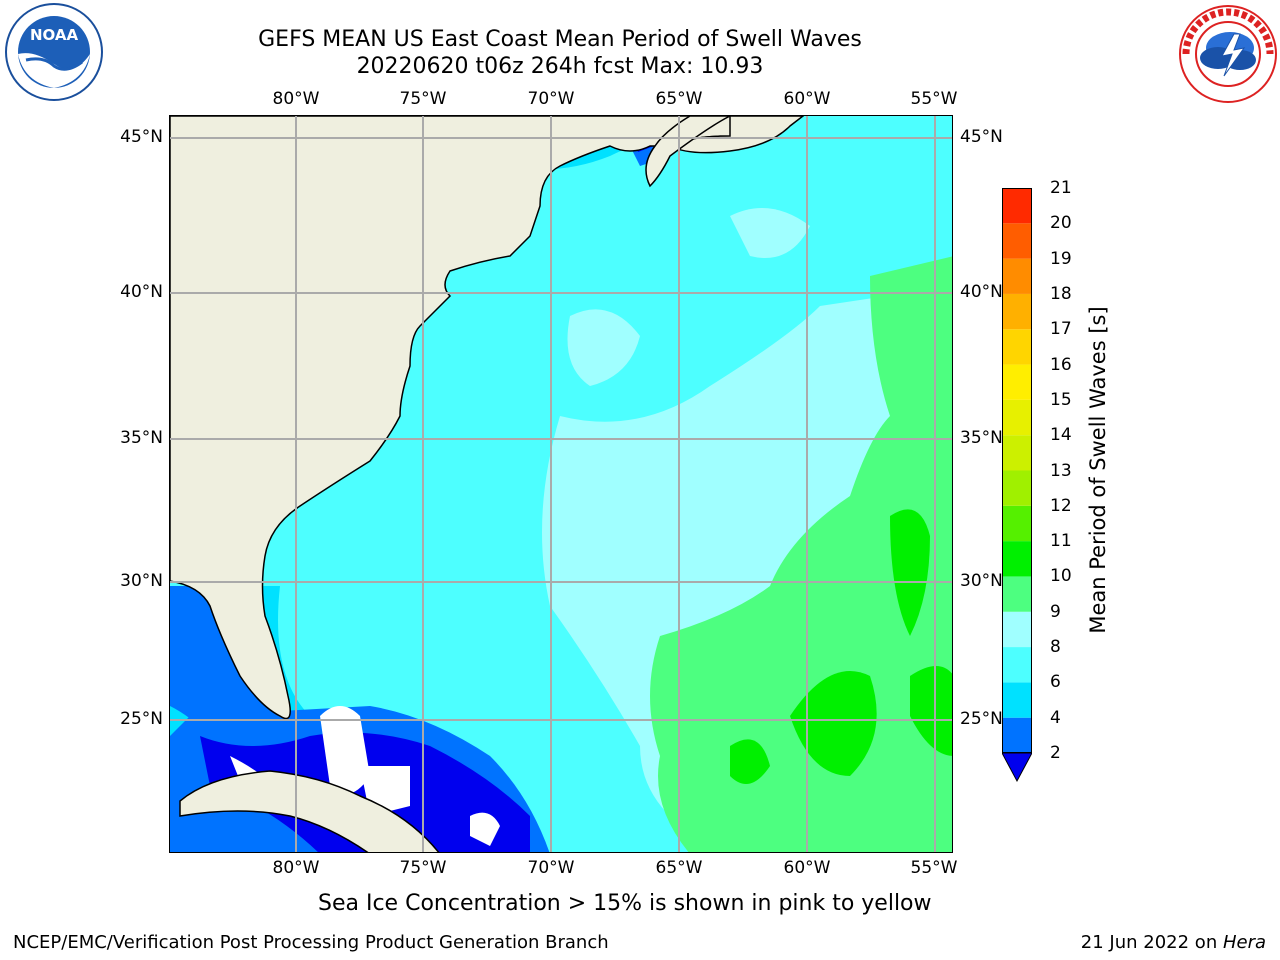 Image resolution: width=1280 pixels, height=960 pixels. I want to click on colorbar-tick-label: 10, so click(1061, 576).